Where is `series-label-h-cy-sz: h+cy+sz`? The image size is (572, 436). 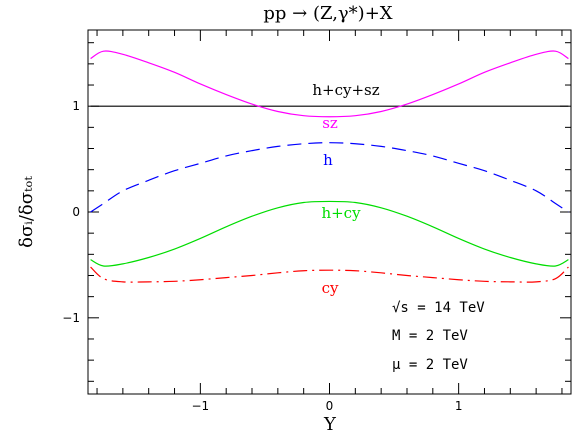
series-label-h-cy-sz: h+cy+sz is located at coordinates (345, 90).